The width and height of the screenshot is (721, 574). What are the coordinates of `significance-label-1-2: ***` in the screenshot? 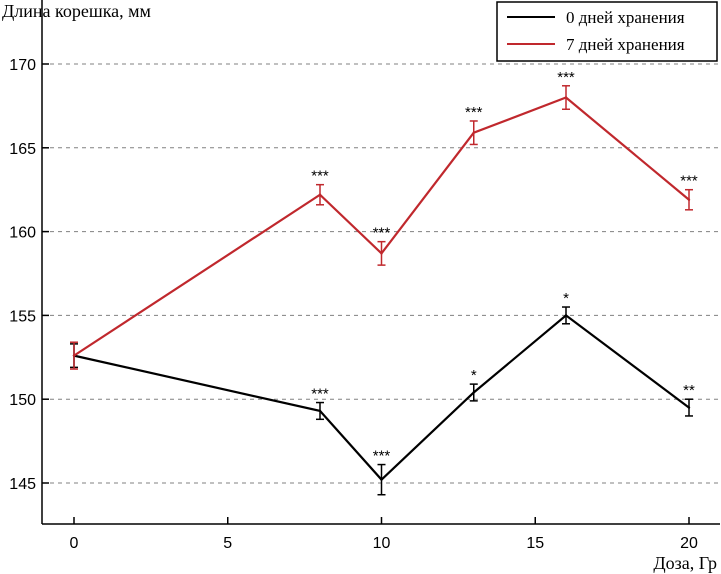 It's located at (382, 233).